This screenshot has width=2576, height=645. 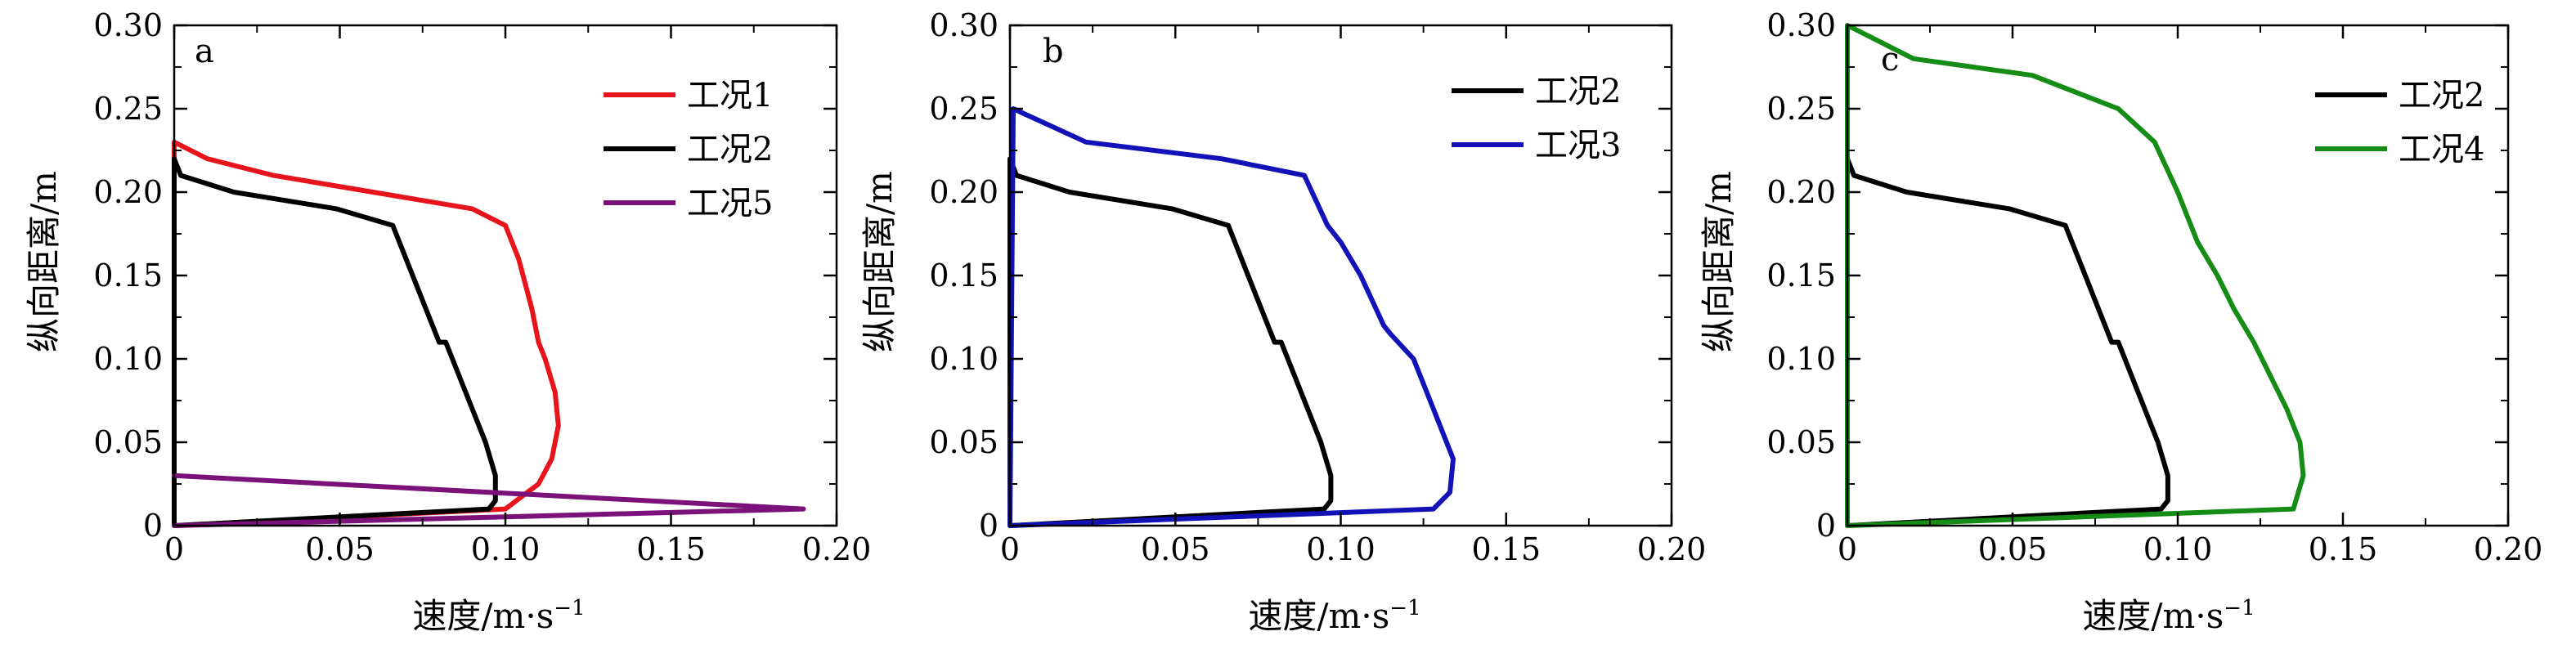 What do you see at coordinates (1054, 51) in the screenshot?
I see `panel-label: b` at bounding box center [1054, 51].